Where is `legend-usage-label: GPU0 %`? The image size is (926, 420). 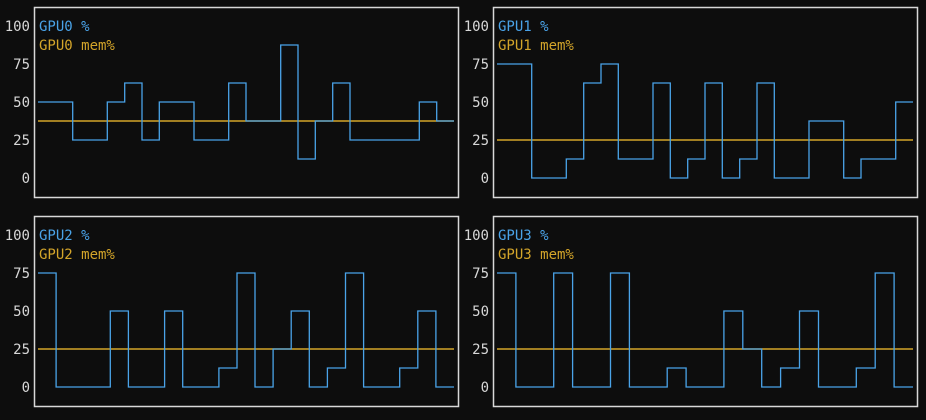
legend-usage-label: GPU0 % is located at coordinates (64, 27).